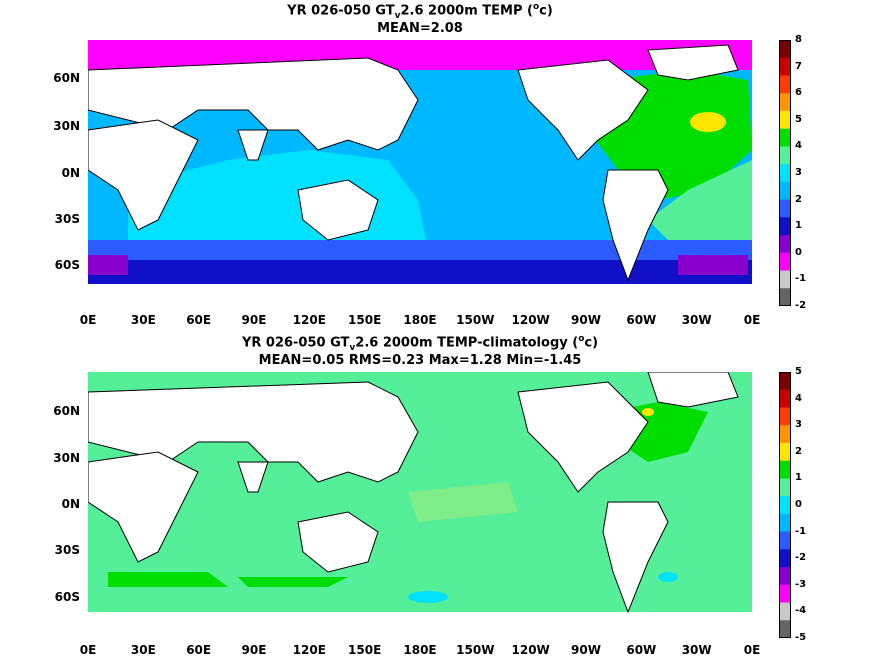  What do you see at coordinates (693, 62) in the screenshot?
I see `greenland-land` at bounding box center [693, 62].